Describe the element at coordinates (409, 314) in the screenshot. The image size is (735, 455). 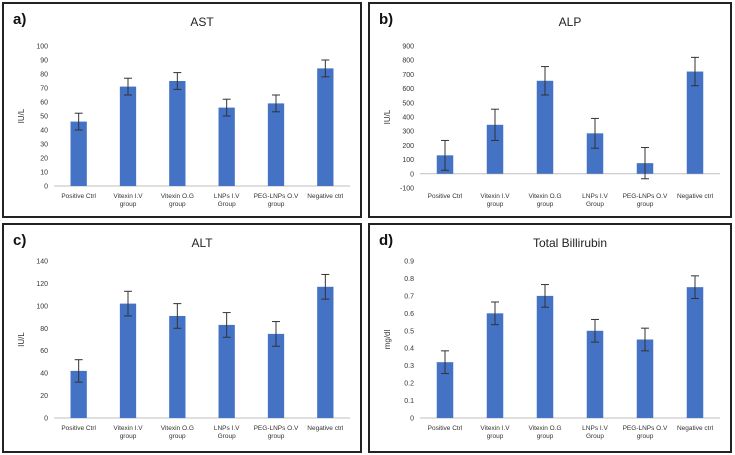
I see `y-tick-label: 0.6` at that location.